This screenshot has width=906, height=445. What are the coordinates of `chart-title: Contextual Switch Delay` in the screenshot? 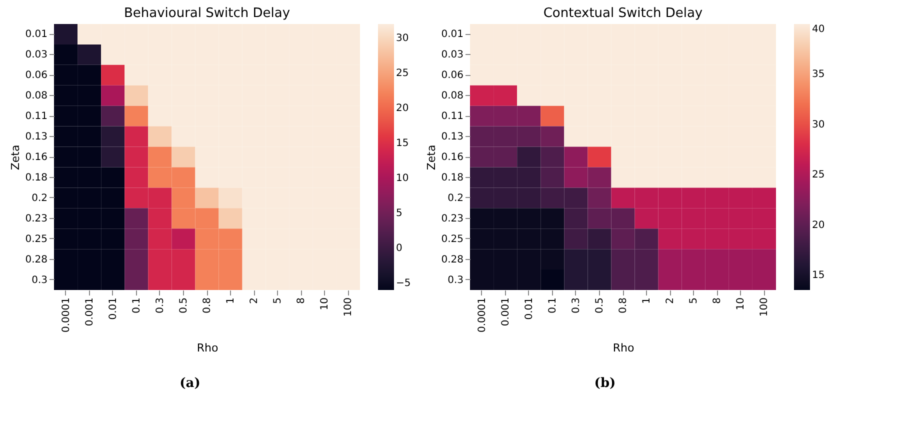 It's located at (623, 13).